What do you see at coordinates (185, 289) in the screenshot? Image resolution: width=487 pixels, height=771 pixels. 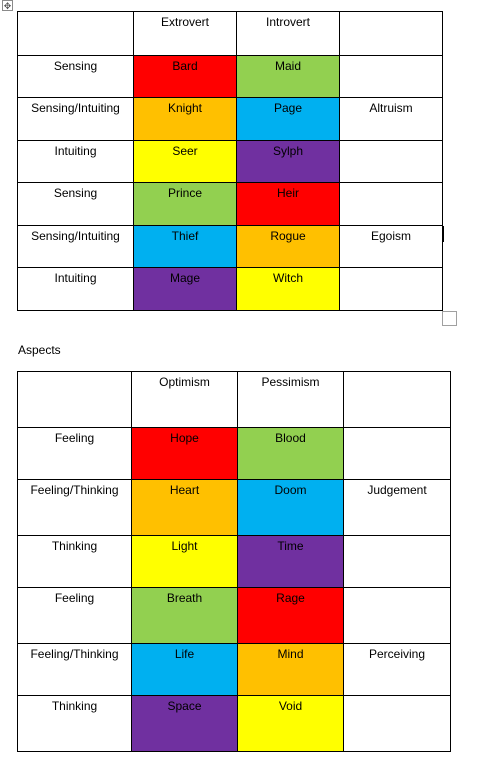 I see `class-cell: Mage` at bounding box center [185, 289].